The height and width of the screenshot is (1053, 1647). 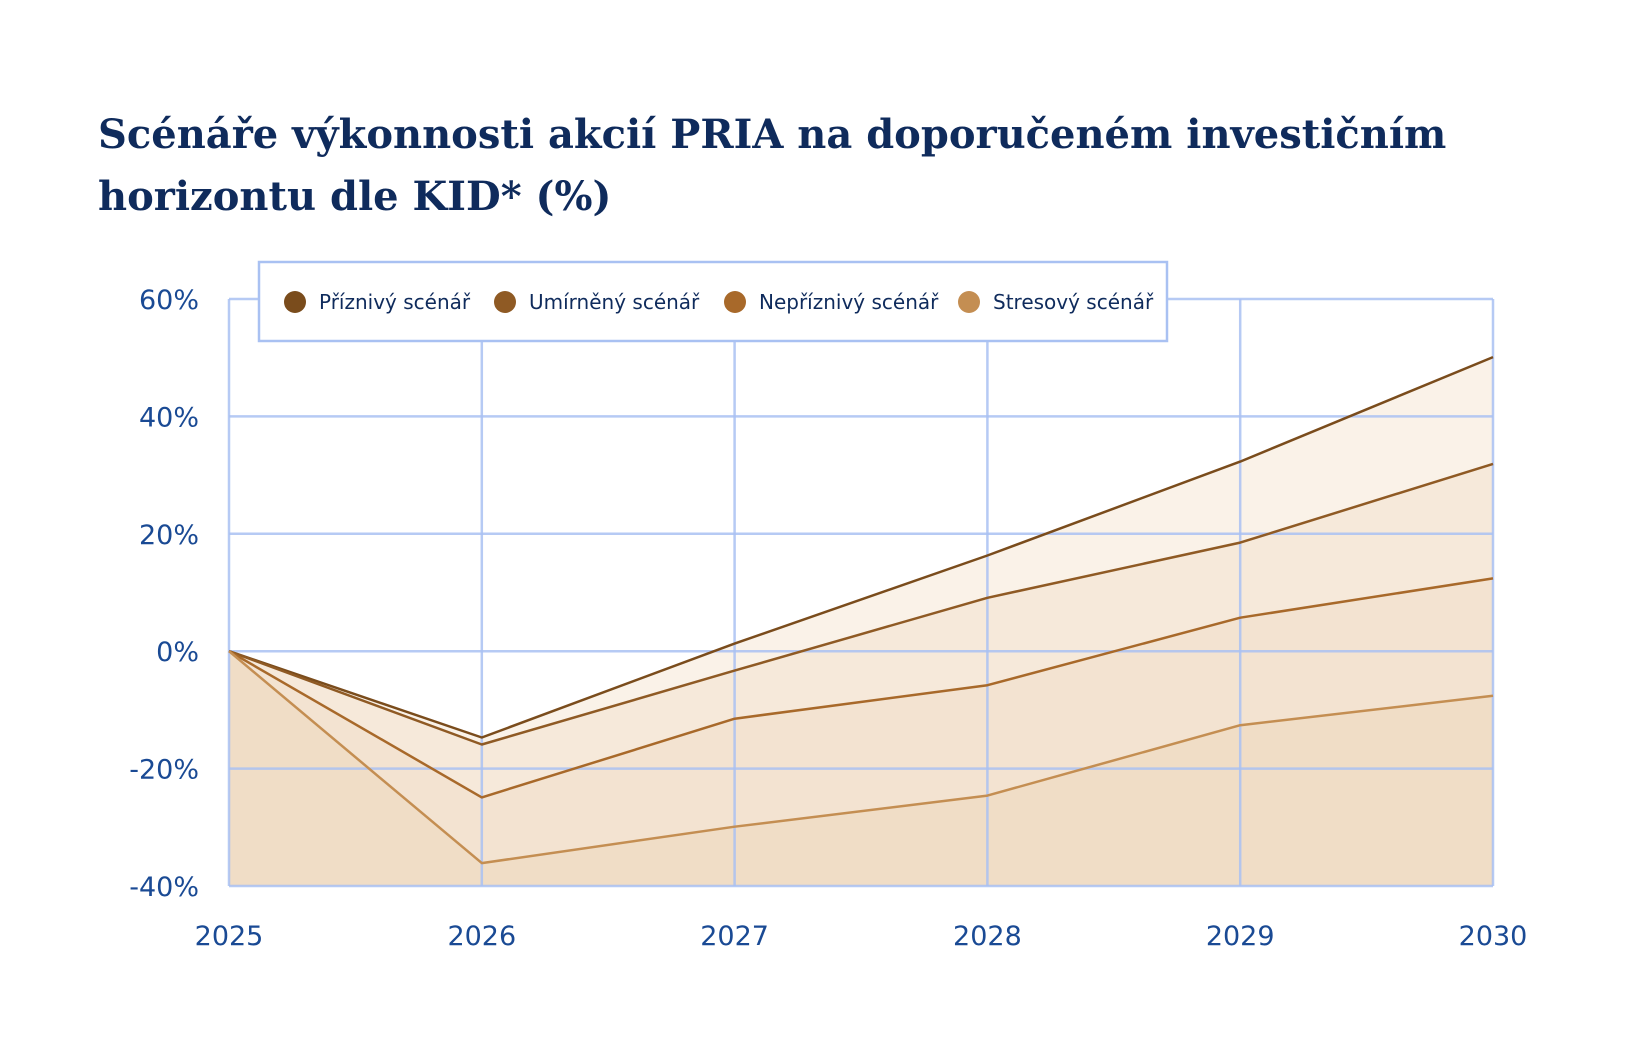 I want to click on legend-label-1: Příznivý scénář, so click(x=395, y=302).